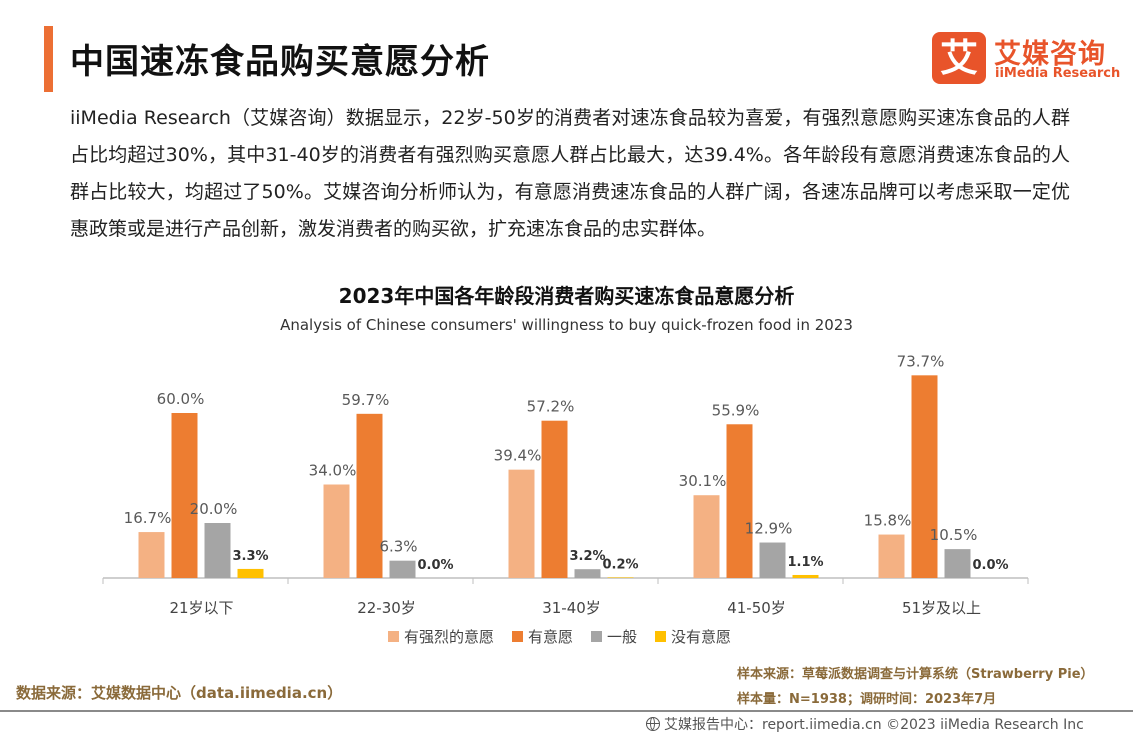  What do you see at coordinates (756, 608) in the screenshot?
I see `x-tick-label: 41-50岁` at bounding box center [756, 608].